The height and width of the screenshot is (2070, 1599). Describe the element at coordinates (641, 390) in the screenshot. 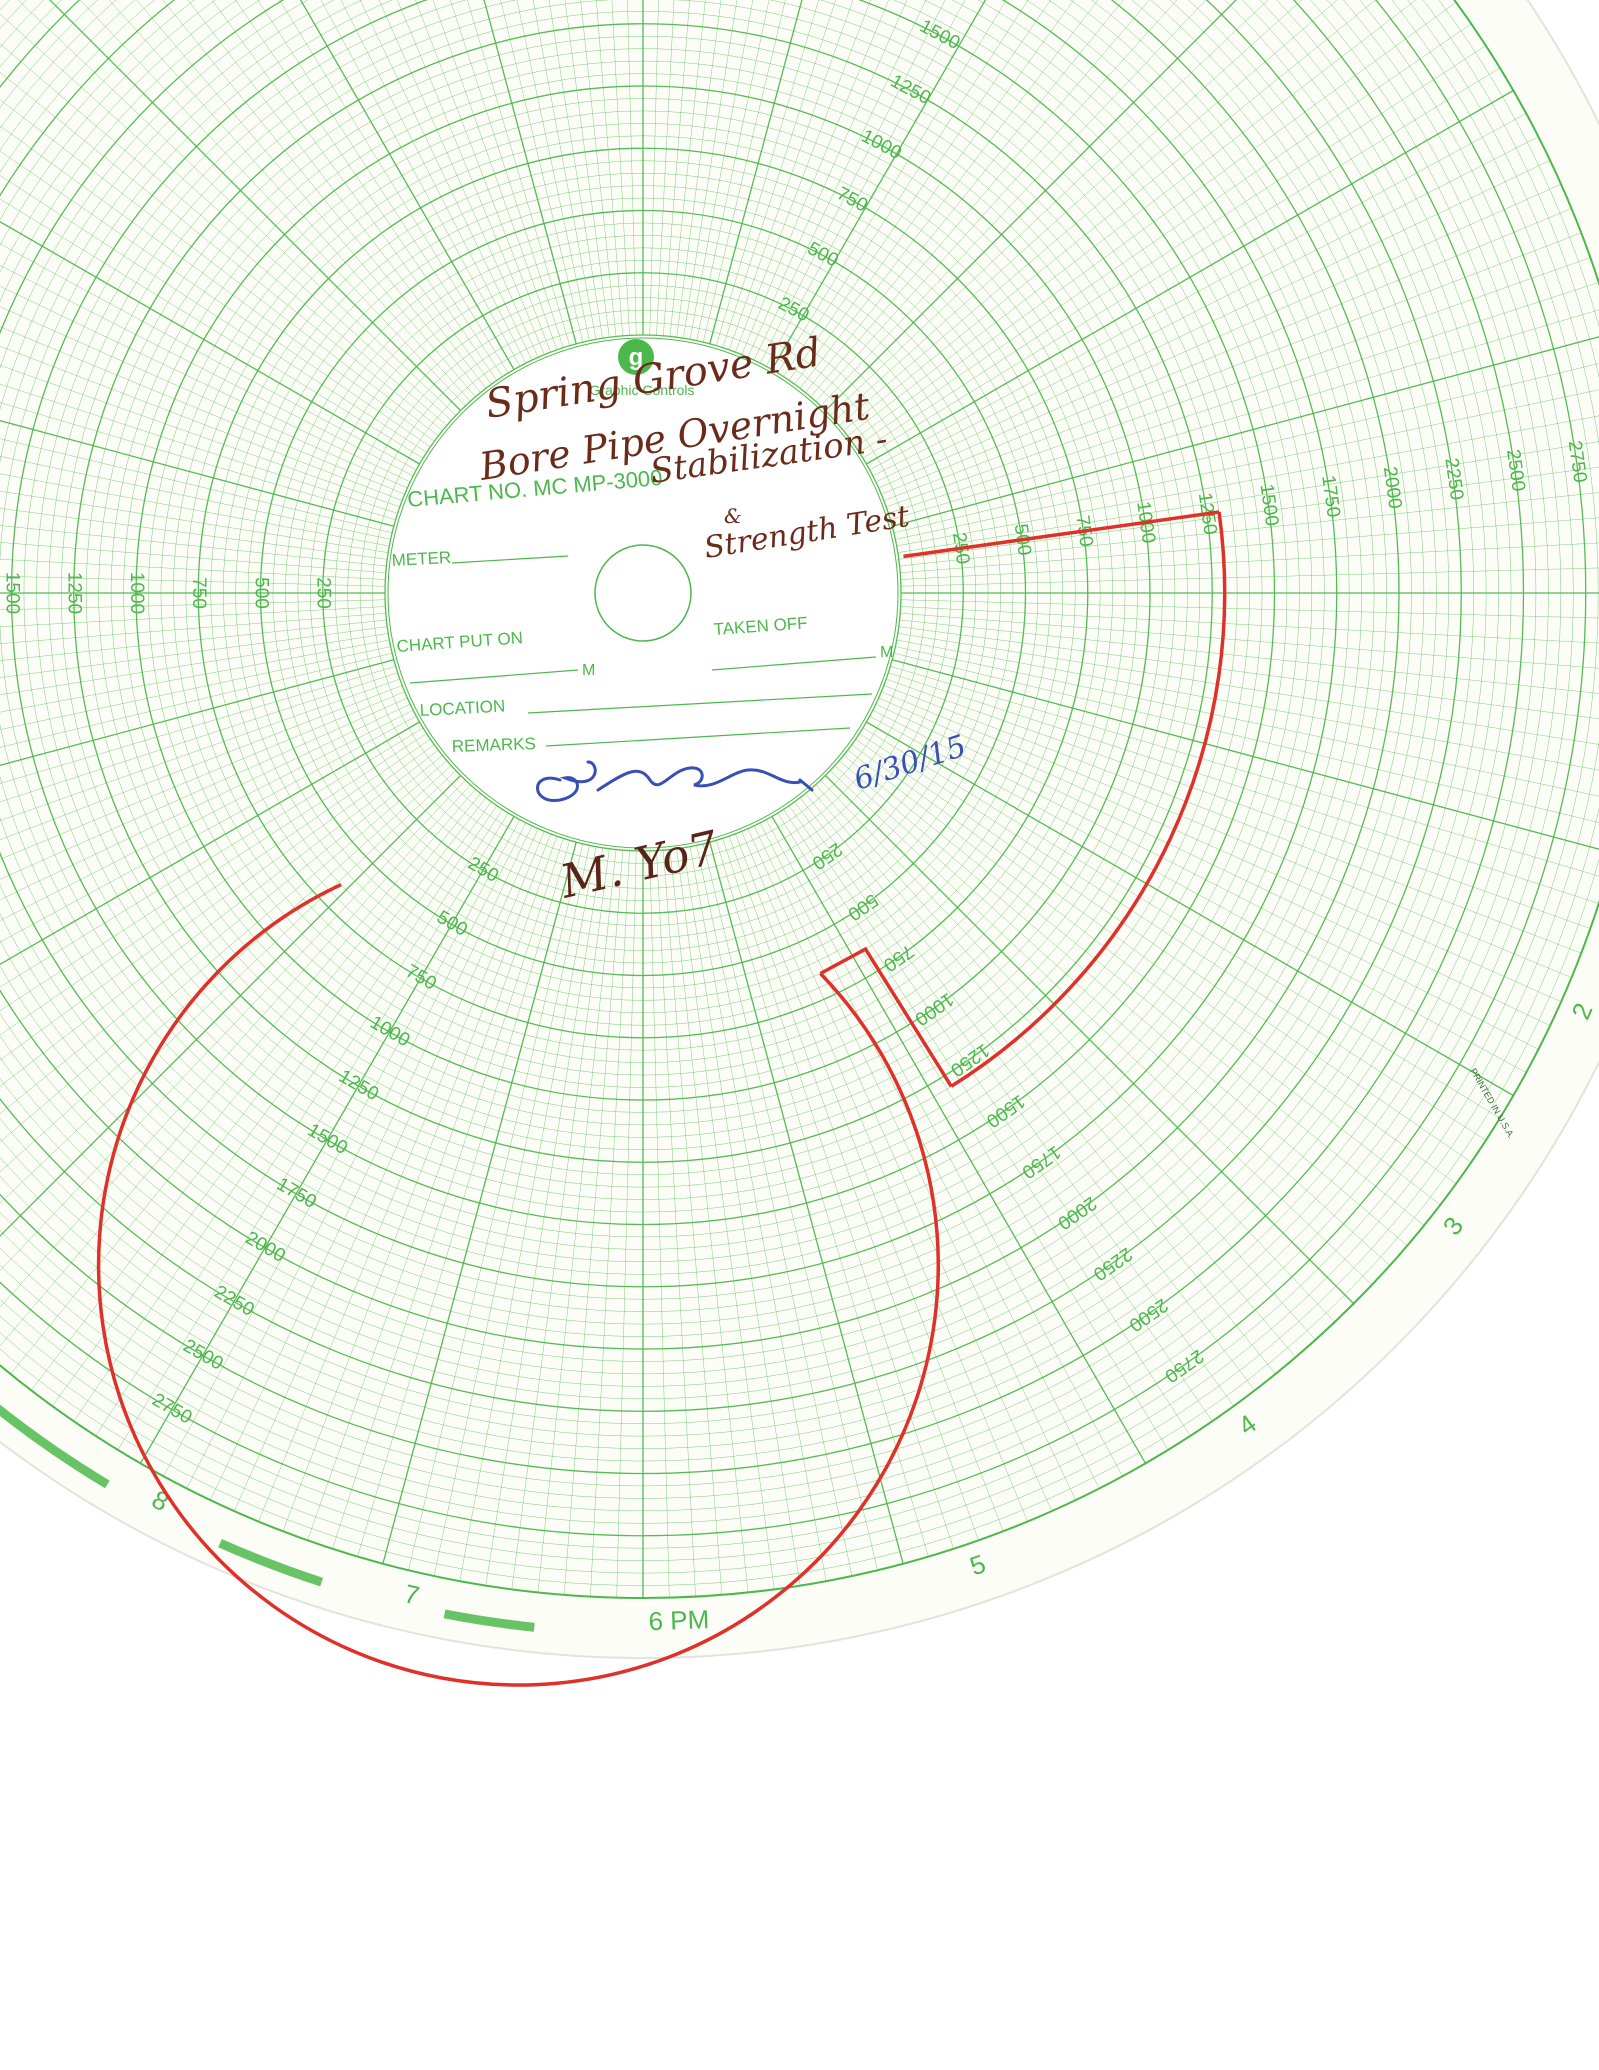

I see `company-name: Graphic Controls` at that location.